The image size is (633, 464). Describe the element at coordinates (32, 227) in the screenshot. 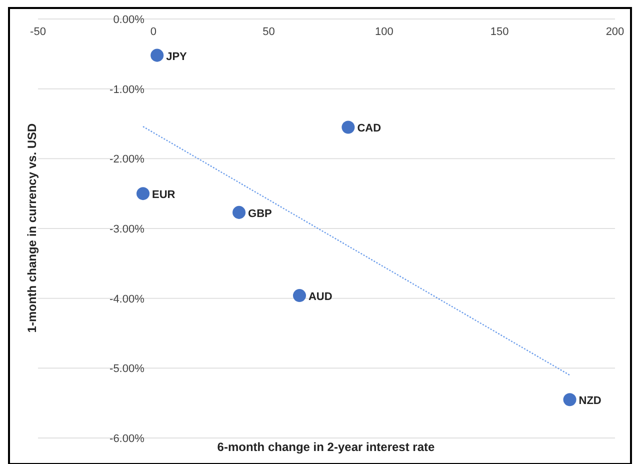

I see `y-axis-title: 1-month change in currency vs. USD` at that location.